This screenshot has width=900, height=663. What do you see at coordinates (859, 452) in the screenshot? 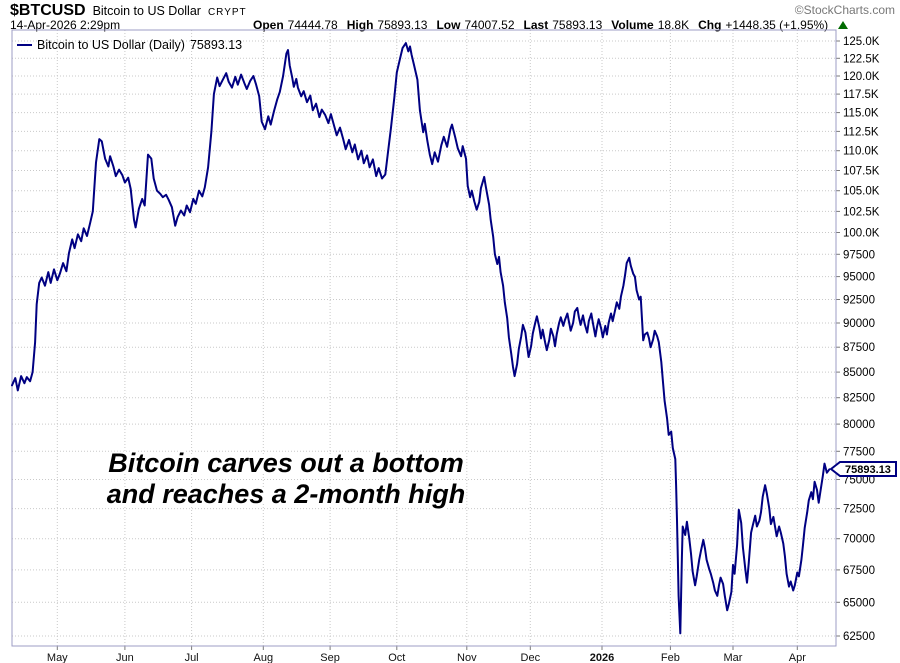
I see `y-axis-label: 77500` at bounding box center [859, 452].